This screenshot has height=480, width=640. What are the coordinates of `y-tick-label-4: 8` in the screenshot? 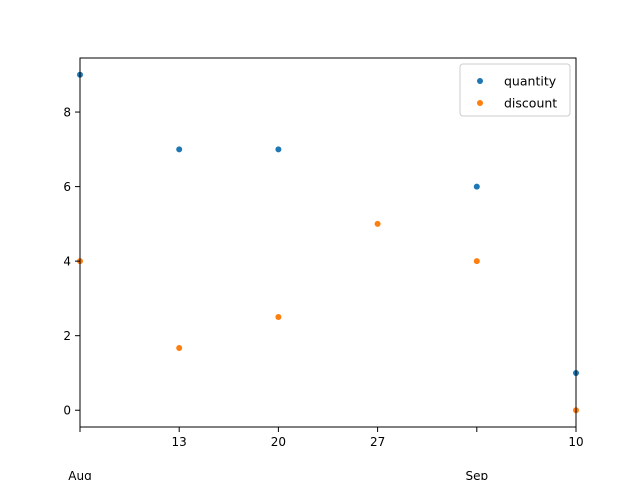 It's located at (67, 113).